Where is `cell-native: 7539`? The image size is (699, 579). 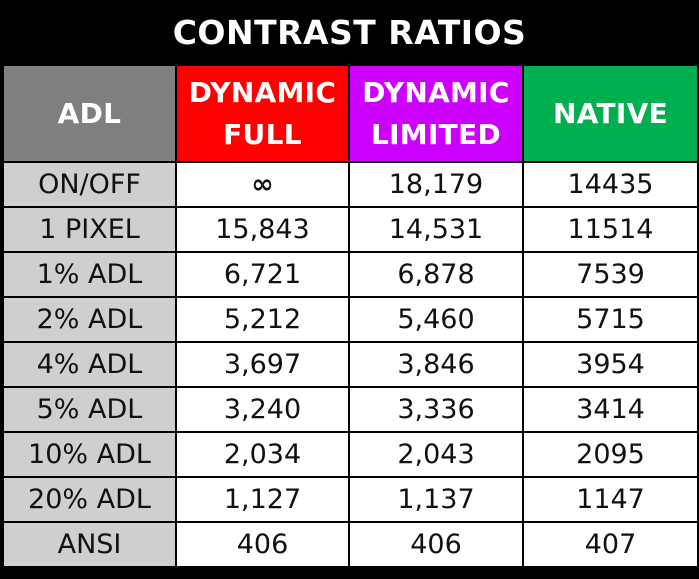 cell-native: 7539 is located at coordinates (610, 274).